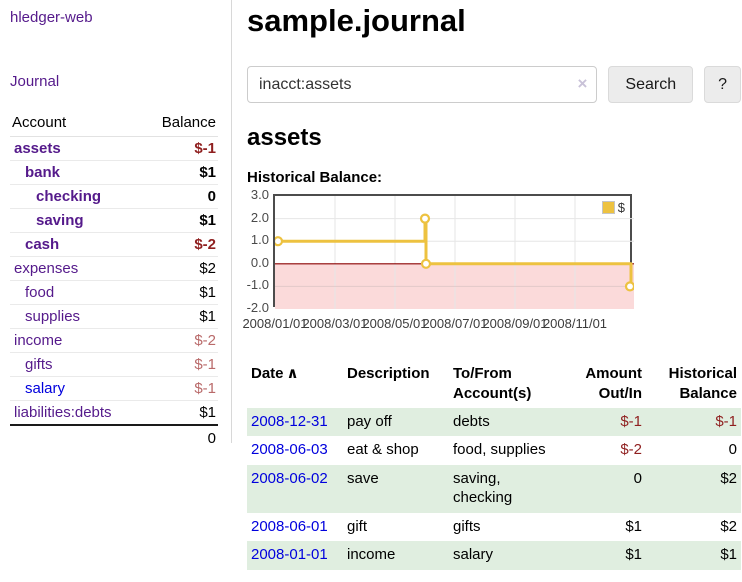 This screenshot has height=582, width=742. Describe the element at coordinates (369, 421) in the screenshot. I see `transaction-description: pay off` at that location.